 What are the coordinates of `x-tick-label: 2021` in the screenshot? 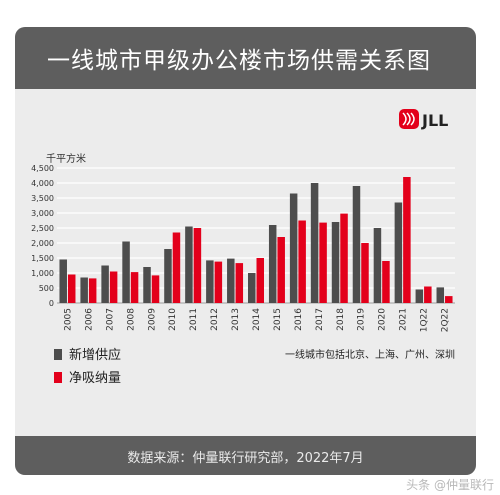 It's located at (404, 319).